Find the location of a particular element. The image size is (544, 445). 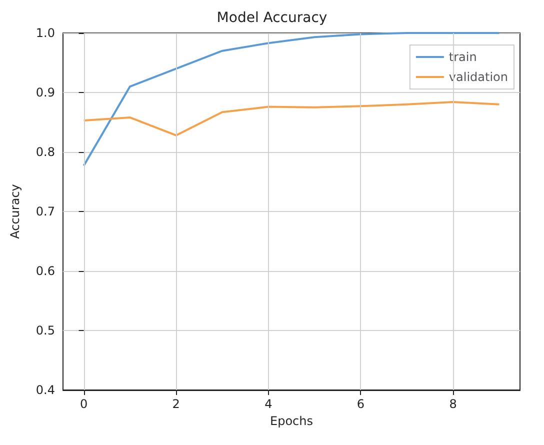

x-tick-label: 4 is located at coordinates (268, 404).